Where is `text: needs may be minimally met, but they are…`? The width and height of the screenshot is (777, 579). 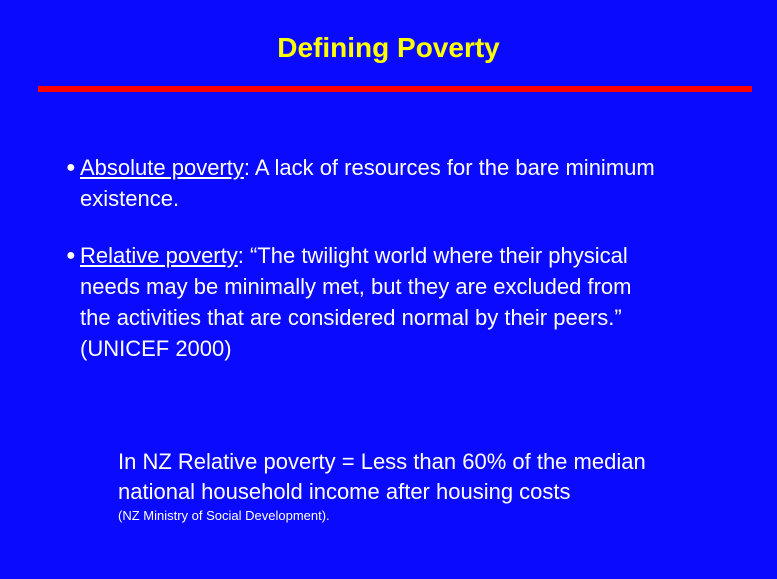 text: needs may be minimally met, but they are… is located at coordinates (356, 286).